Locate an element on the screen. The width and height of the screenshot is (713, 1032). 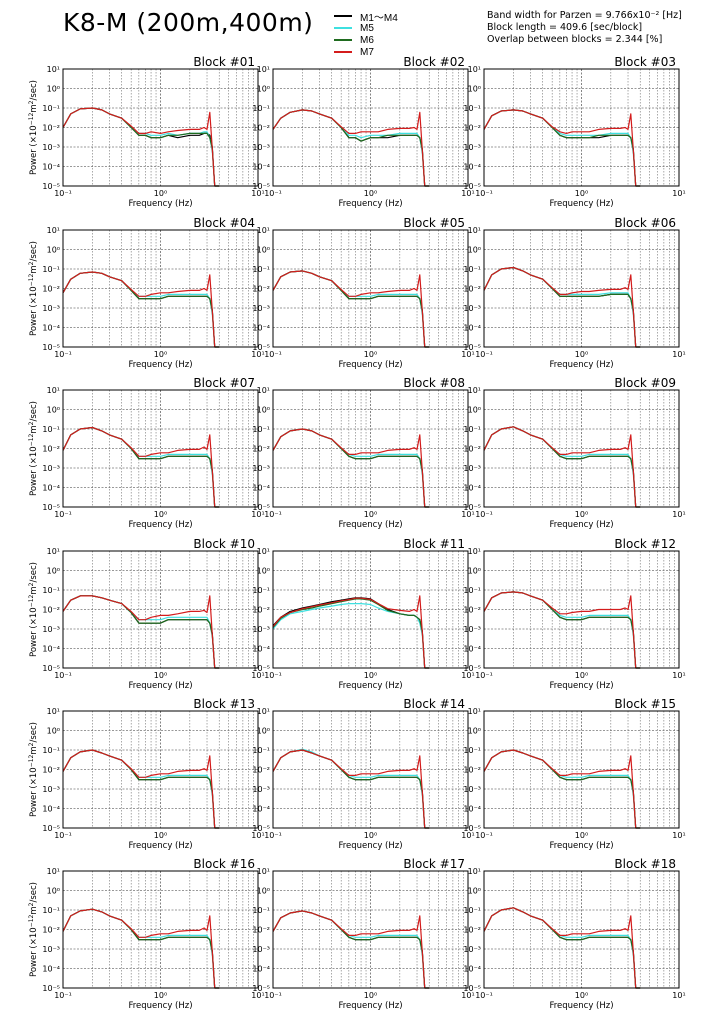
block-title: Block #01 is located at coordinates (224, 62).